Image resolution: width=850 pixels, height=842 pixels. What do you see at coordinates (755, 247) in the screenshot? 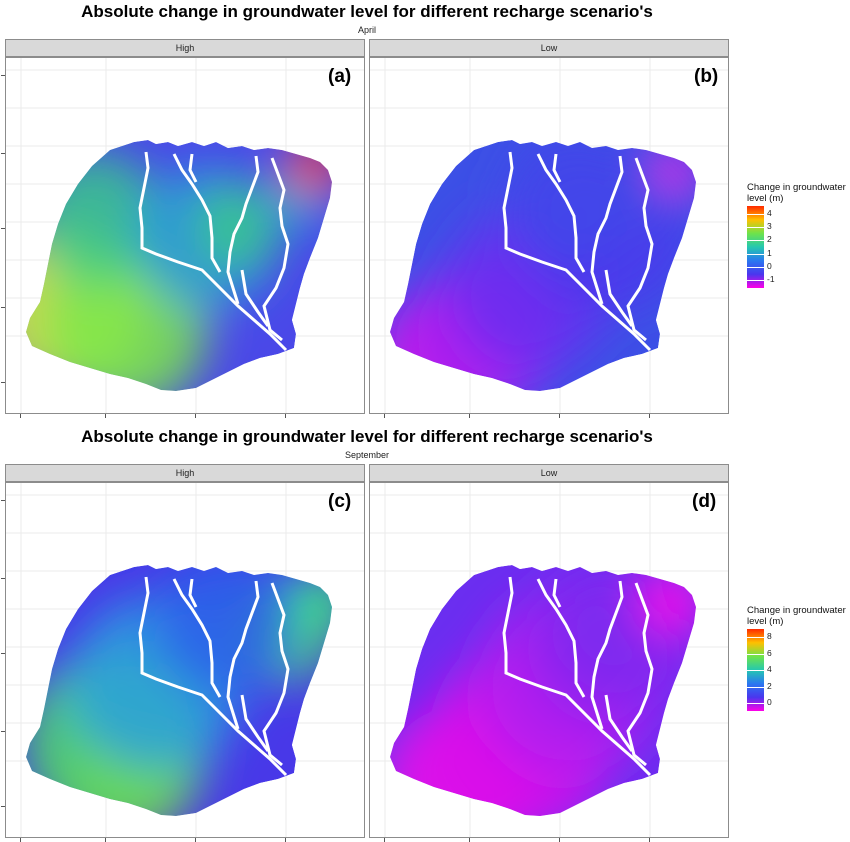
I see `legend-colorbar` at bounding box center [755, 247].